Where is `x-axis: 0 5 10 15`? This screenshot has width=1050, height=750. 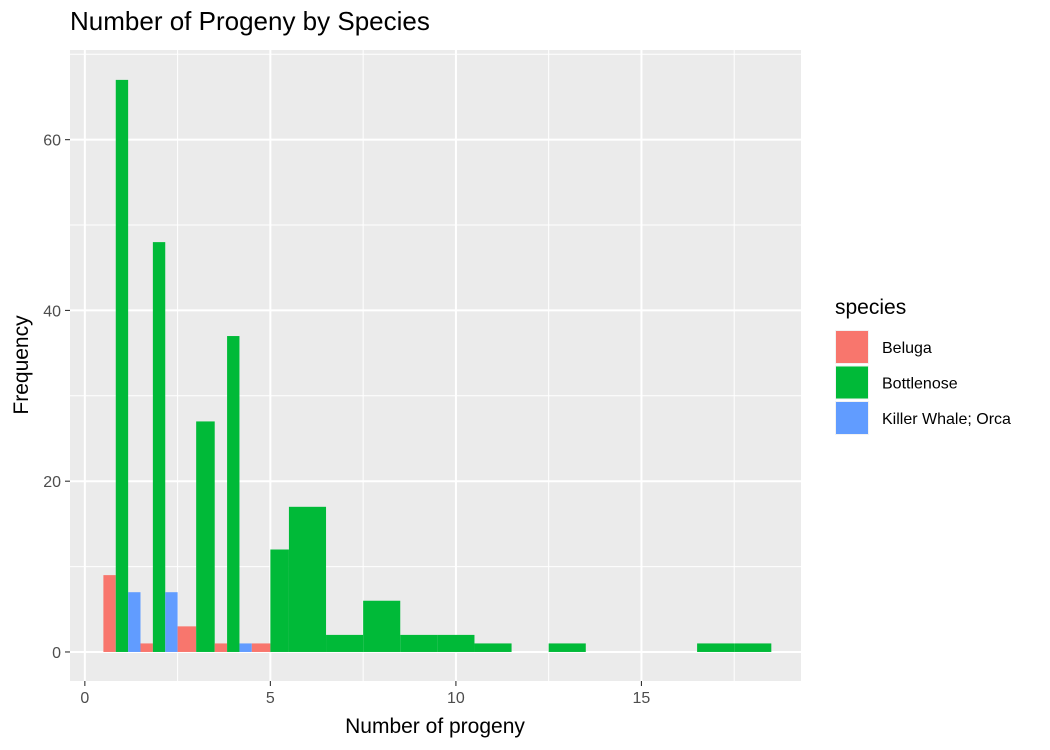 x-axis: 0 5 10 15 is located at coordinates (365, 694).